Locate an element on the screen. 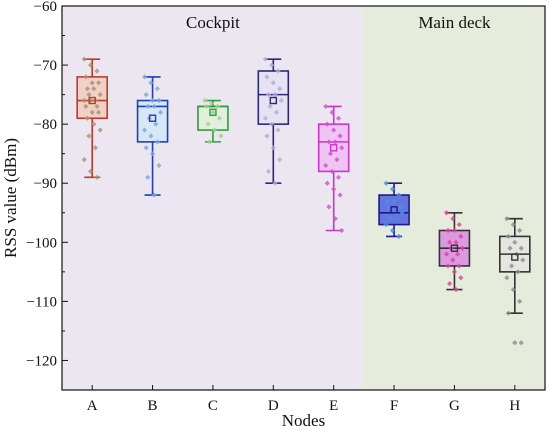  box-A is located at coordinates (92, 118).